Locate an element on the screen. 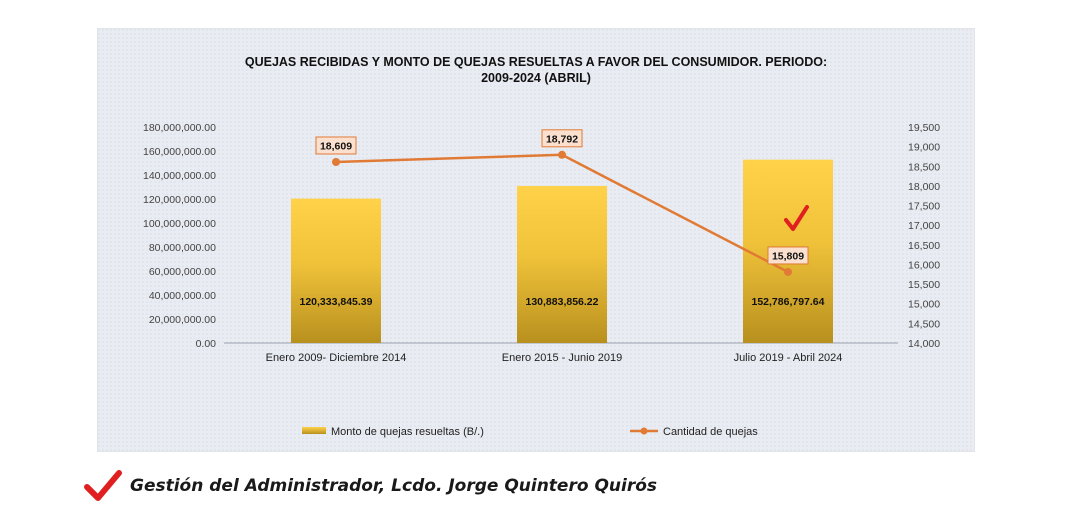 This screenshot has height=530, width=1080. line-data-label: 18,792 is located at coordinates (562, 139).